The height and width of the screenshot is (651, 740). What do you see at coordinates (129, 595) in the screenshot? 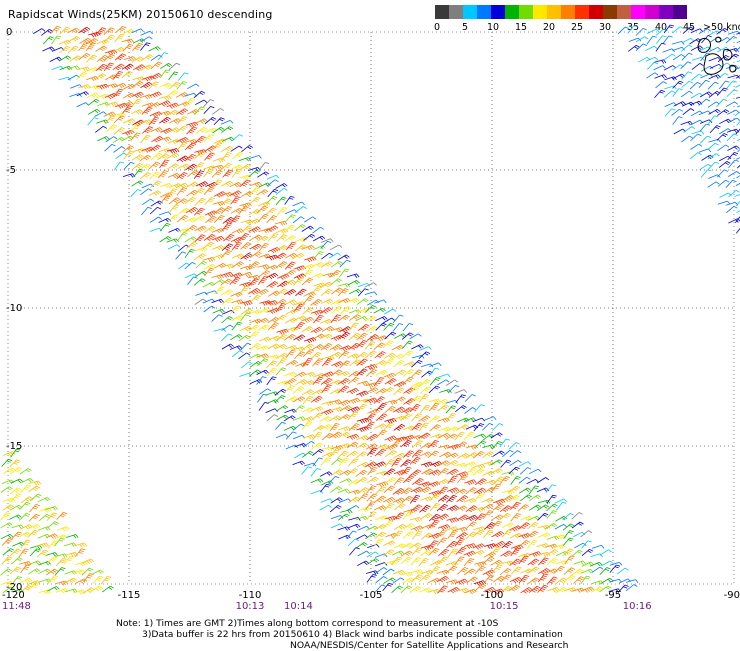
I see `lon-tick-label: -115` at bounding box center [129, 595].